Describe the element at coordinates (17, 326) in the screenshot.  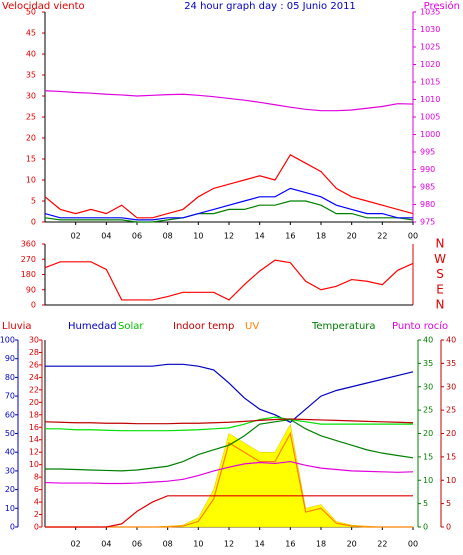
I see `legend-entry: Lluvia` at that location.